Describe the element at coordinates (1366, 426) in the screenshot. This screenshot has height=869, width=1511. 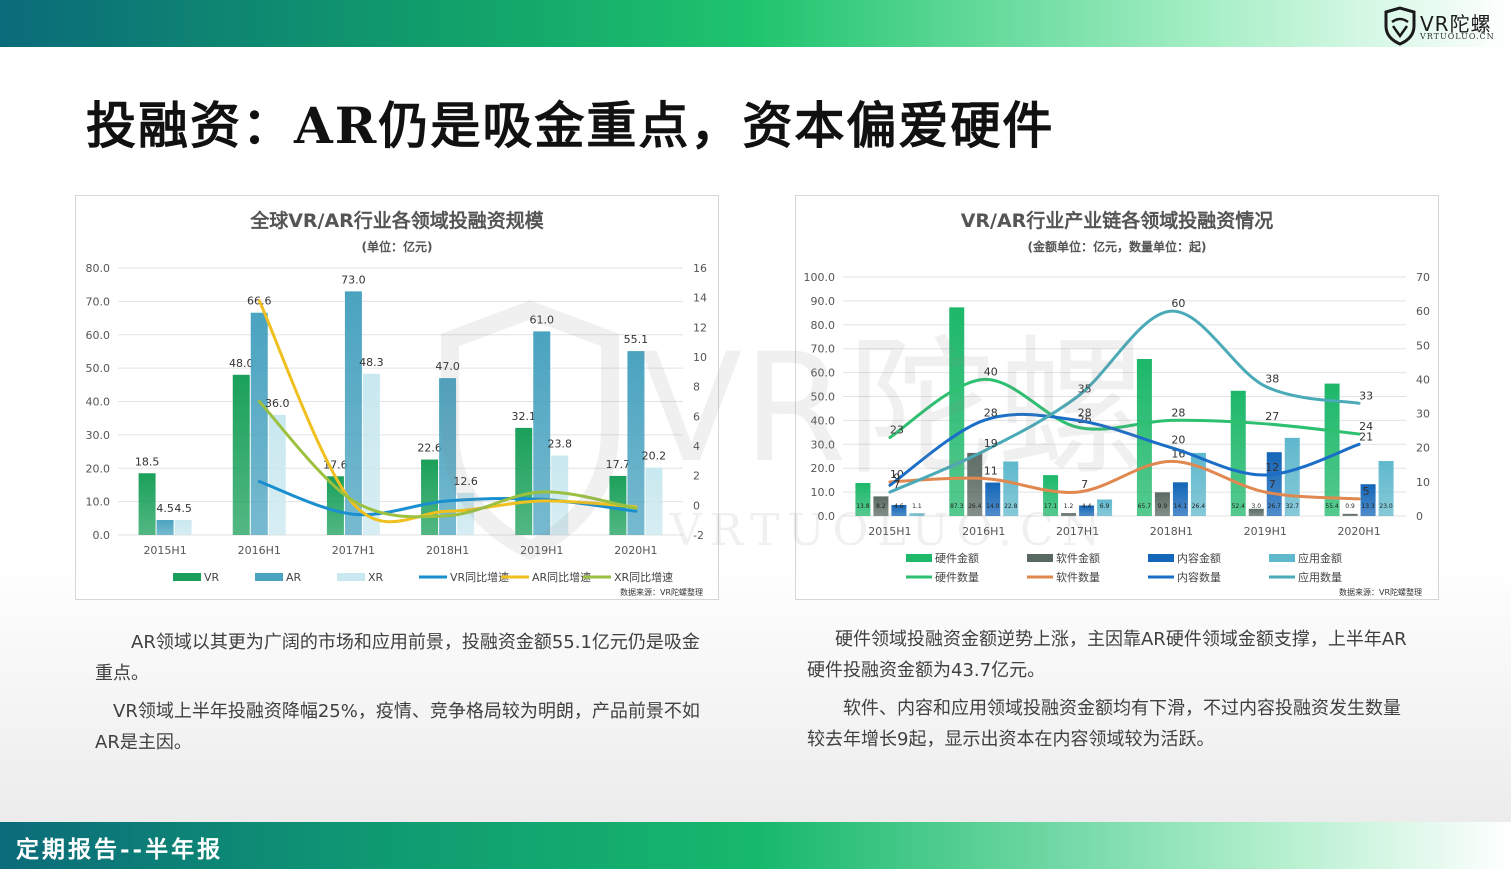
I see `line-value-label: 24` at that location.